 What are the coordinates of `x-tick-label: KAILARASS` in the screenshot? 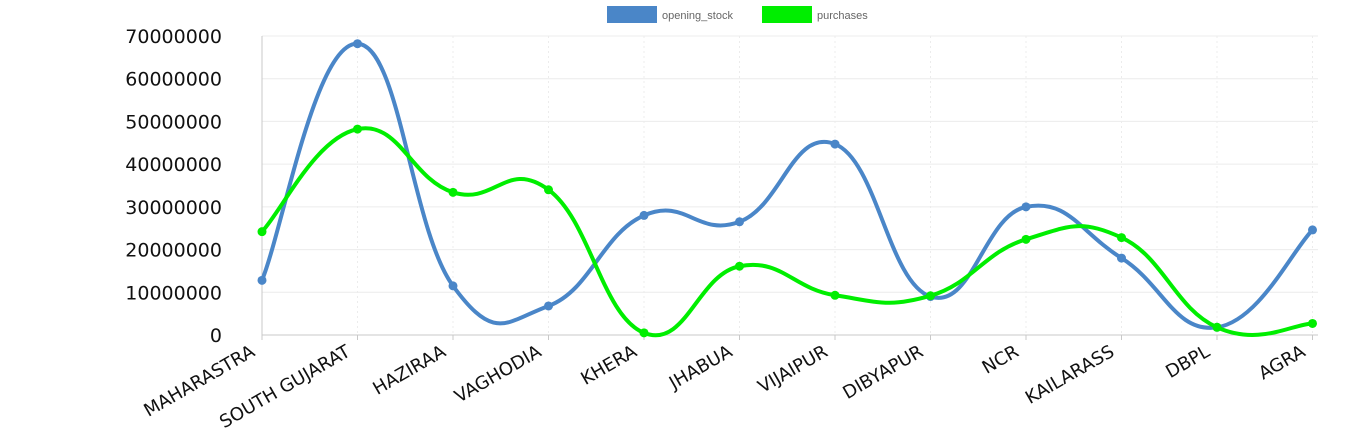 It's located at (1070, 375).